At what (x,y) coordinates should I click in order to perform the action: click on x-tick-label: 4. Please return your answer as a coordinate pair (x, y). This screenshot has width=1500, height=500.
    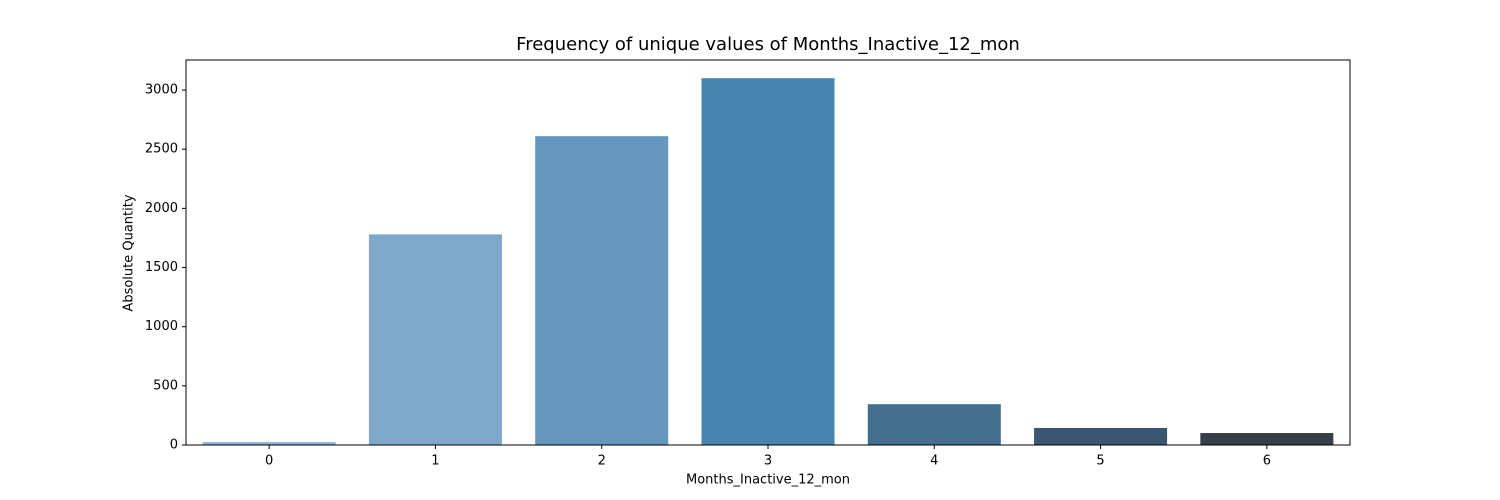
    Looking at the image, I should click on (934, 461).